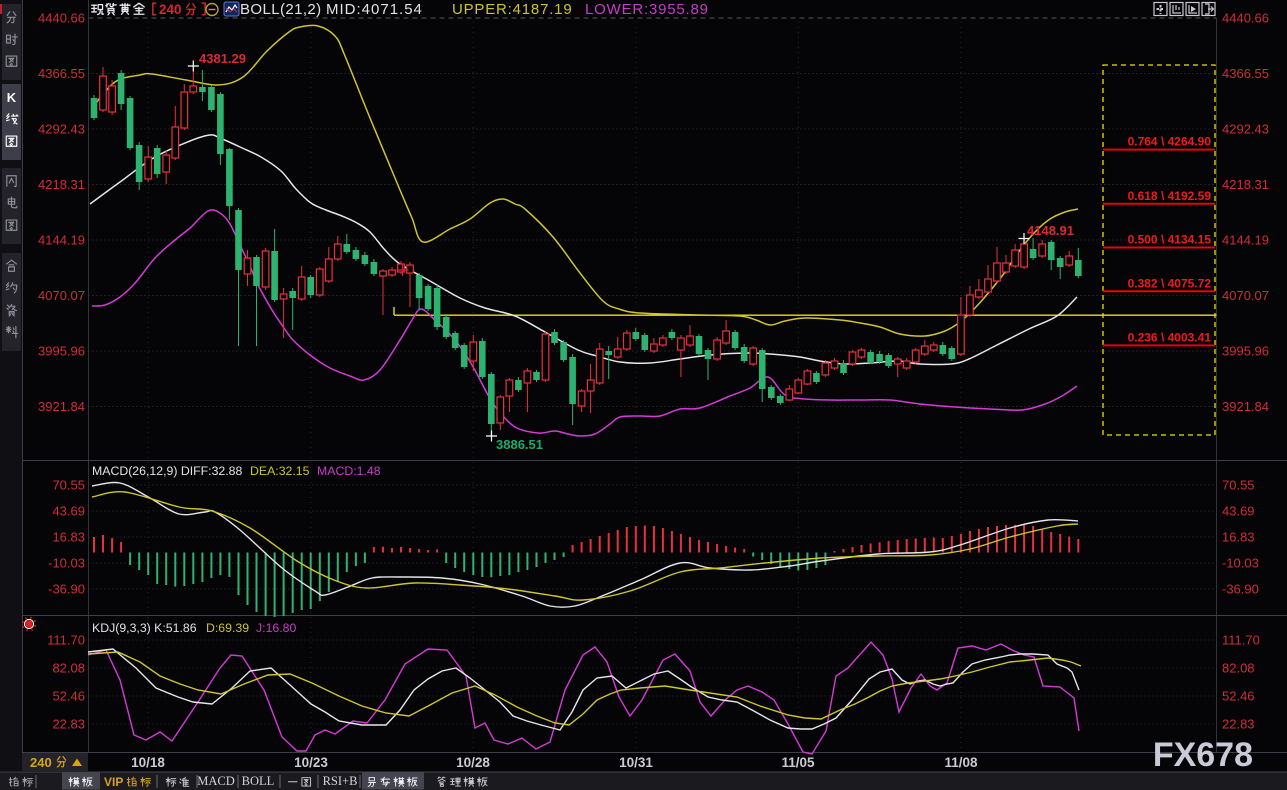 The height and width of the screenshot is (790, 1287). What do you see at coordinates (113, 782) in the screenshot?
I see `svg-text: VIP` at bounding box center [113, 782].